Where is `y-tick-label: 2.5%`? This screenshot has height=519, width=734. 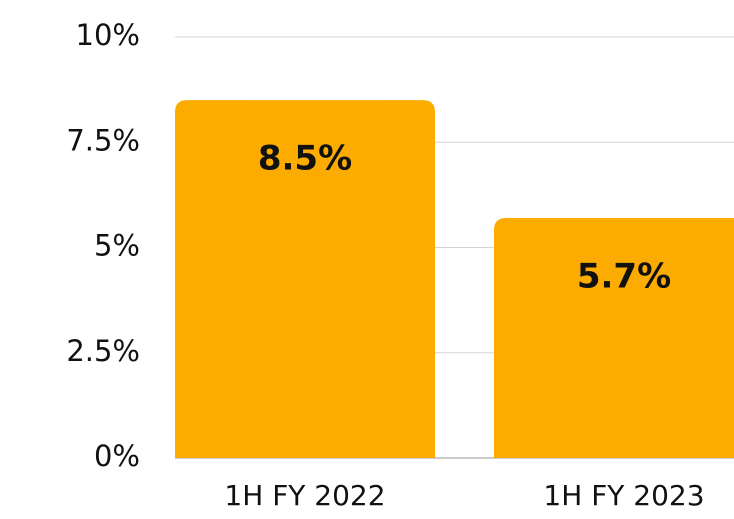
y-tick-label: 2.5% is located at coordinates (103, 351).